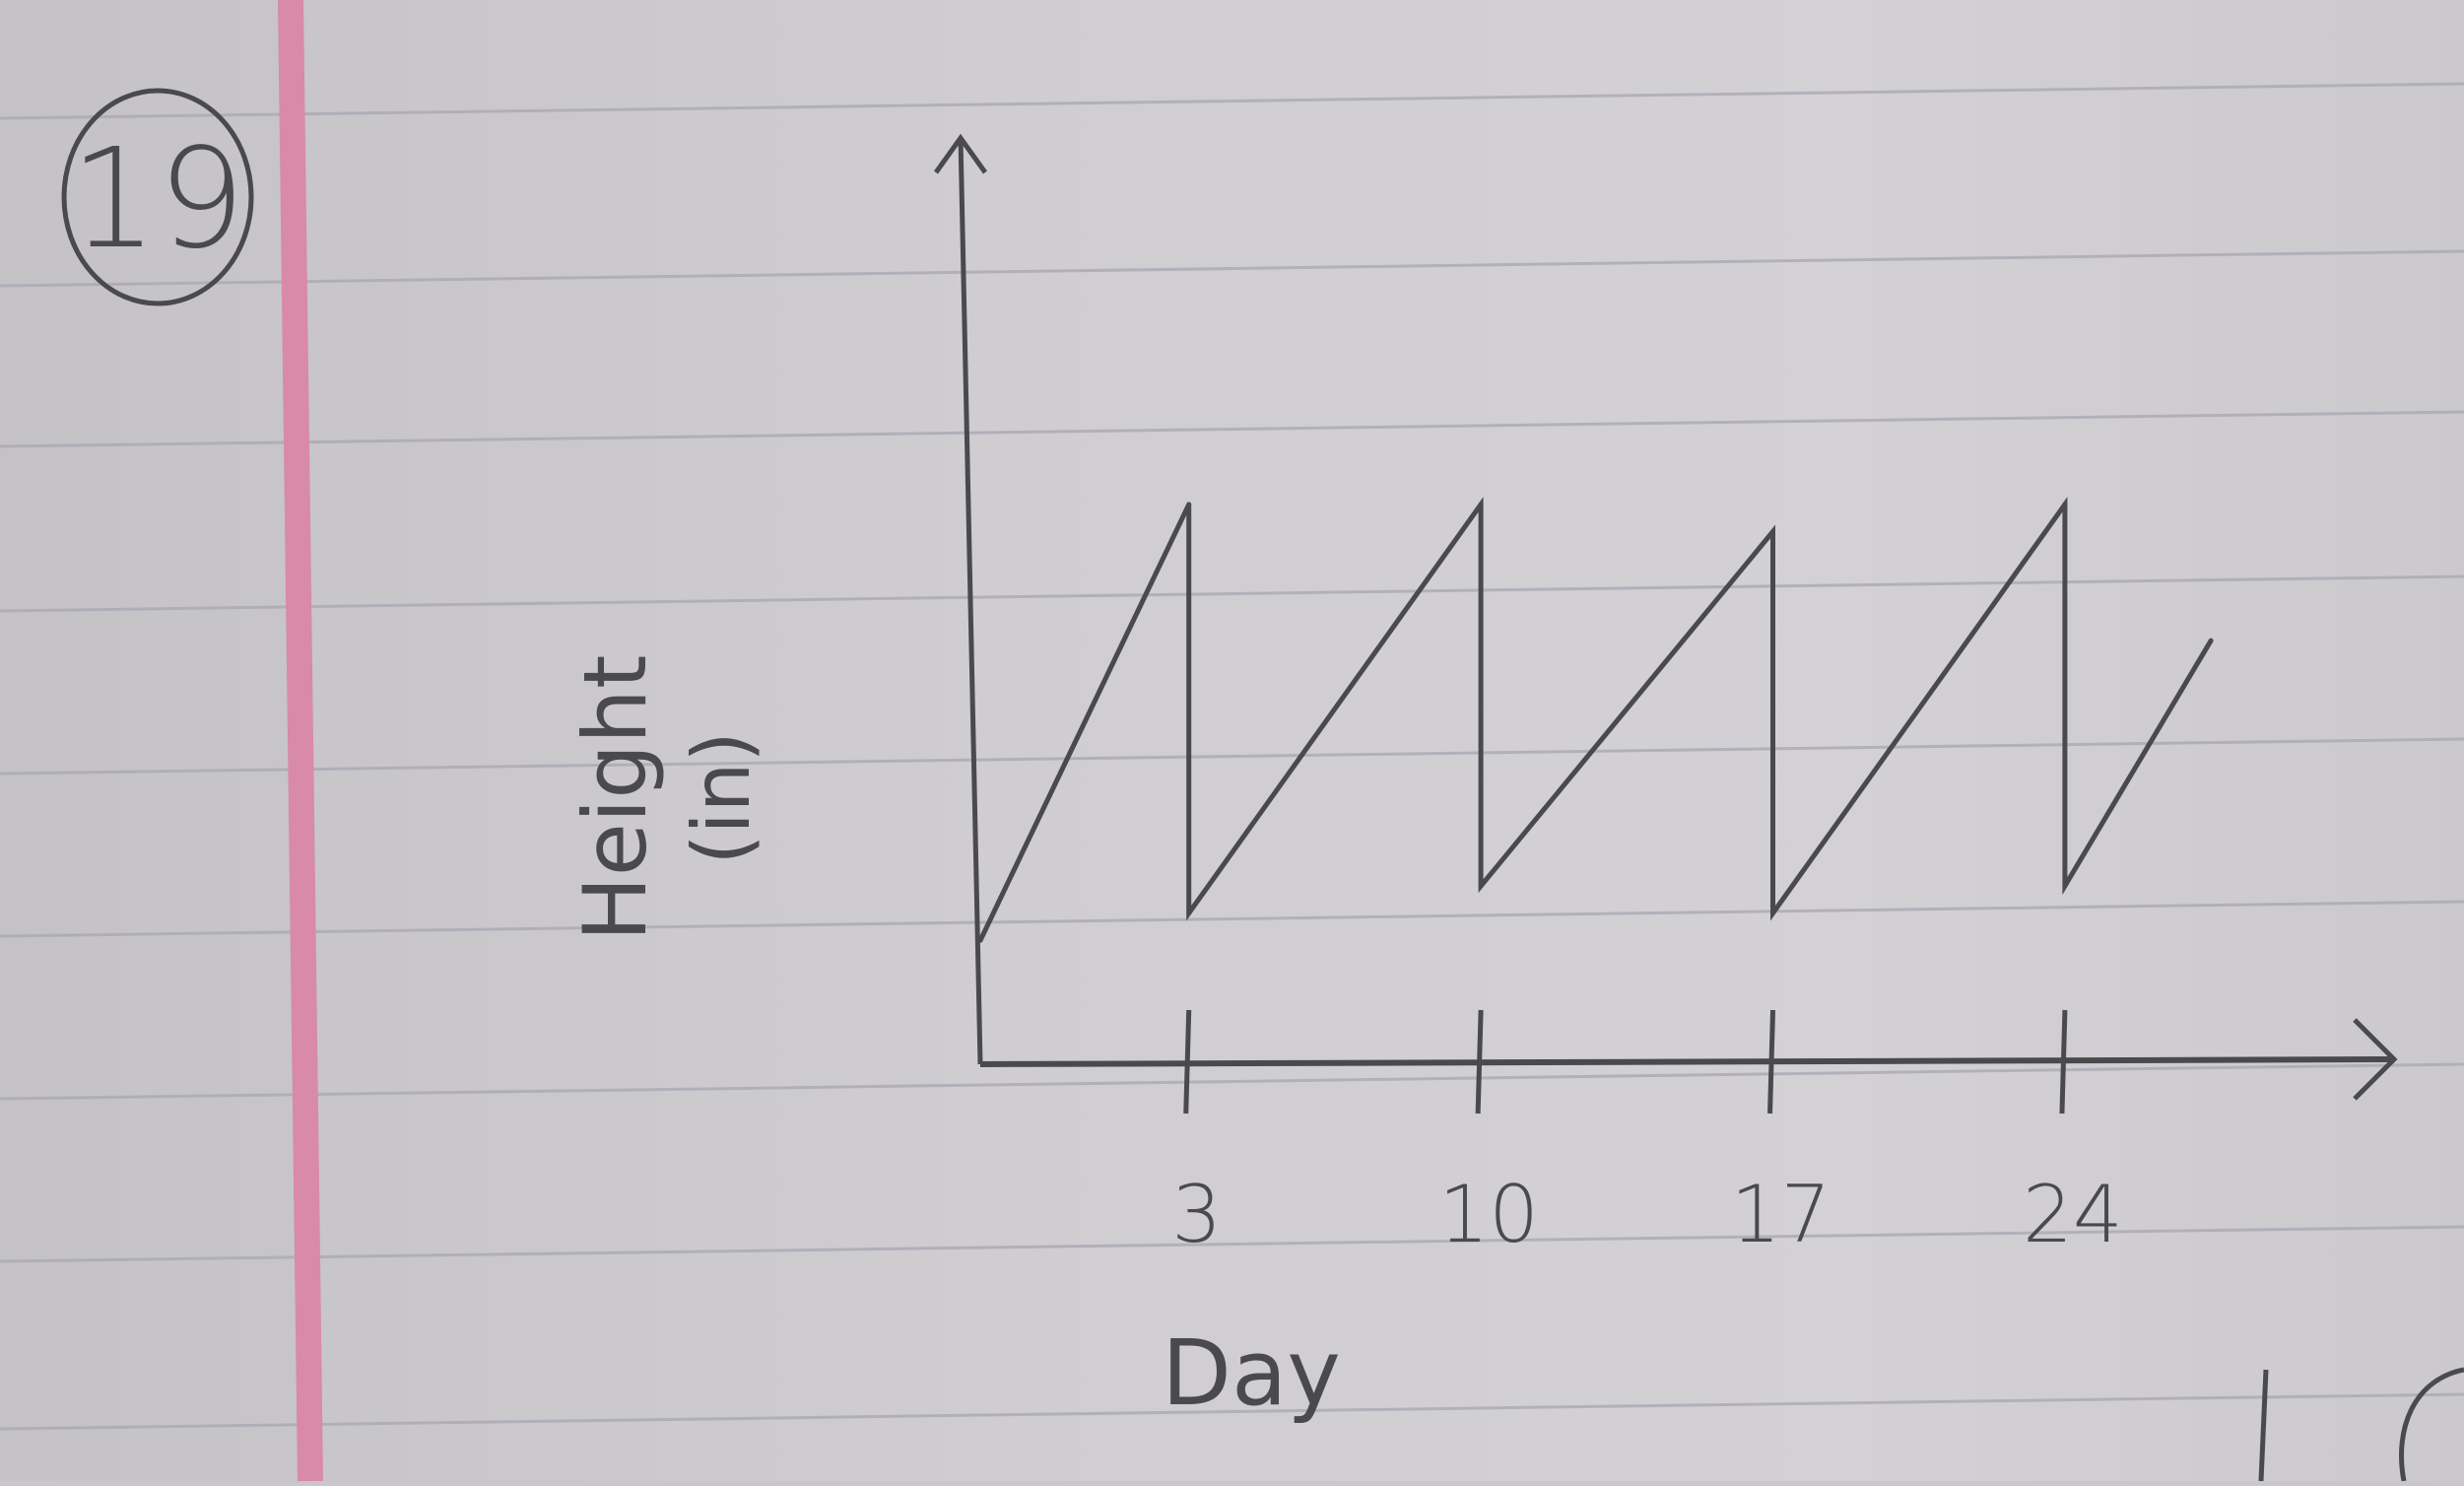 Image resolution: width=2464 pixels, height=1486 pixels. Describe the element at coordinates (1781, 1214) in the screenshot. I see `x-tick-label: 17` at that location.